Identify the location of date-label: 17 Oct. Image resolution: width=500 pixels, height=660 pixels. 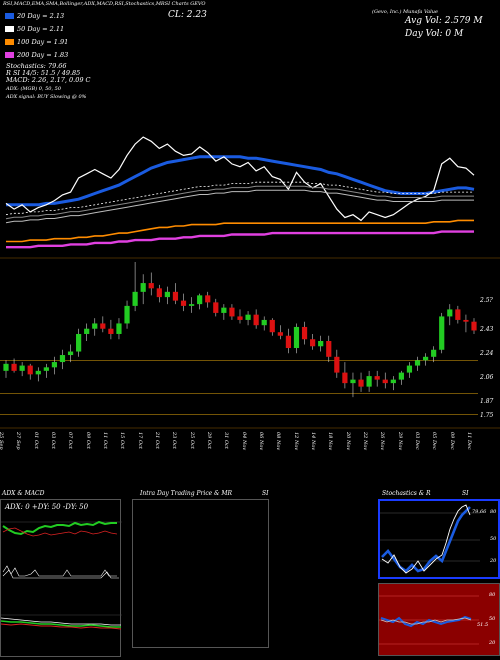
(139, 440).